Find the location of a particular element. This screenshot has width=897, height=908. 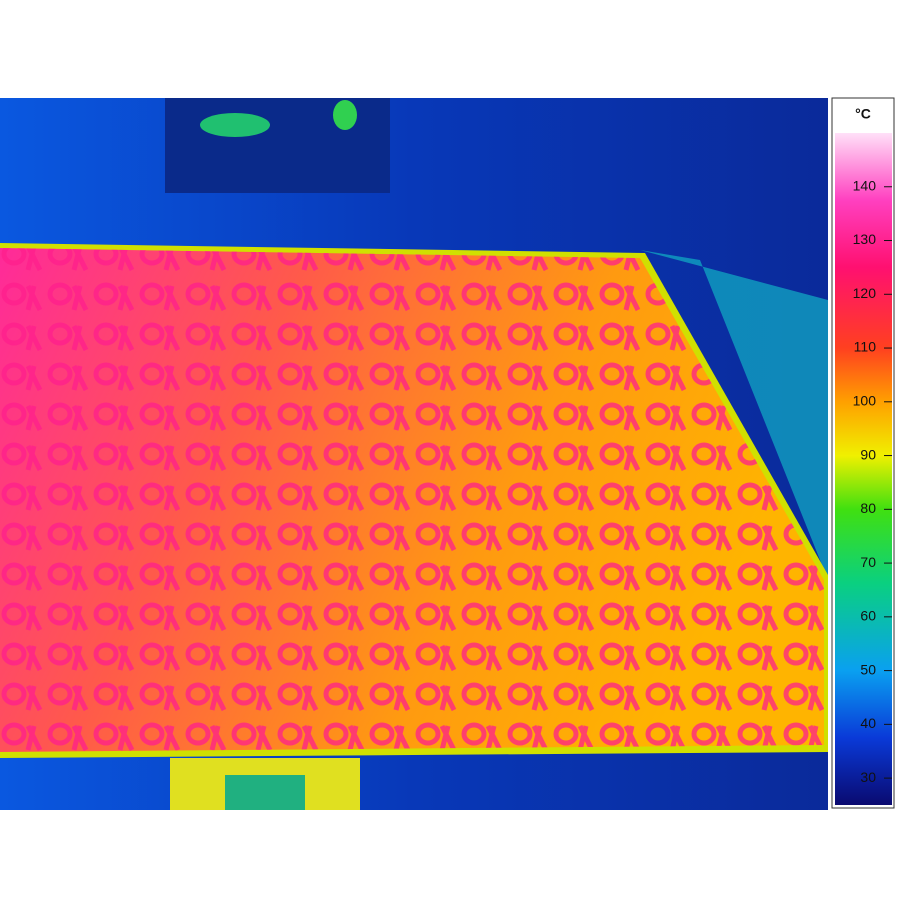

support-detail is located at coordinates (265, 792).